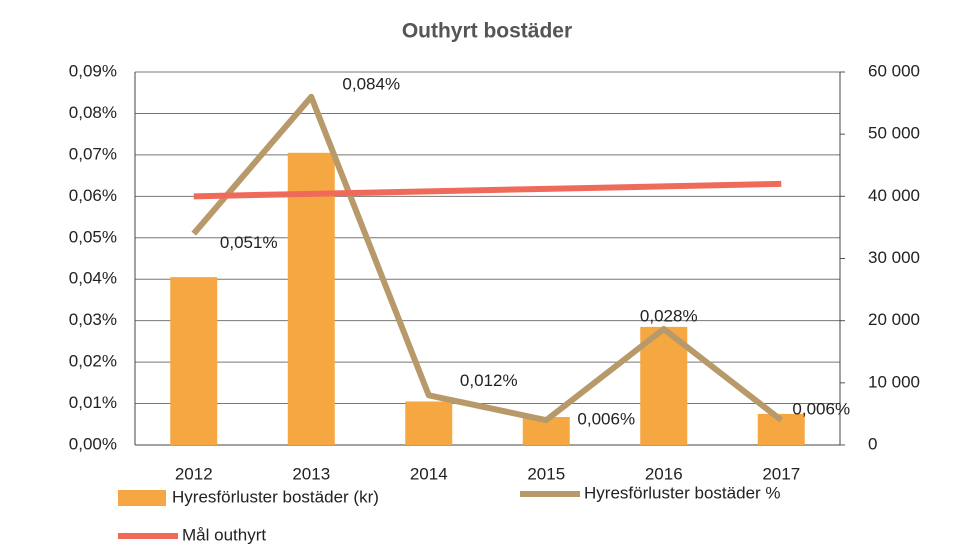 This screenshot has height=548, width=966. I want to click on y-tick-label: 0,06%, so click(93, 195).